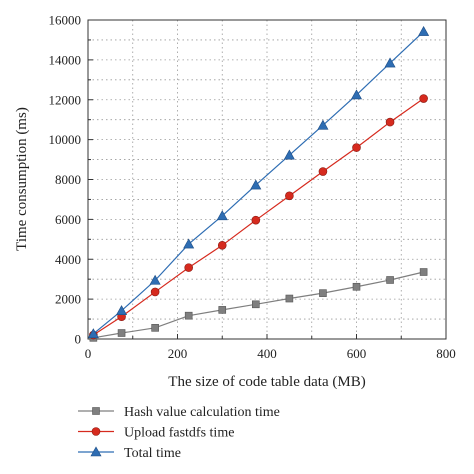 The width and height of the screenshot is (474, 474). Describe the element at coordinates (202, 412) in the screenshot. I see `legend-label: Hash value calculation time` at that location.